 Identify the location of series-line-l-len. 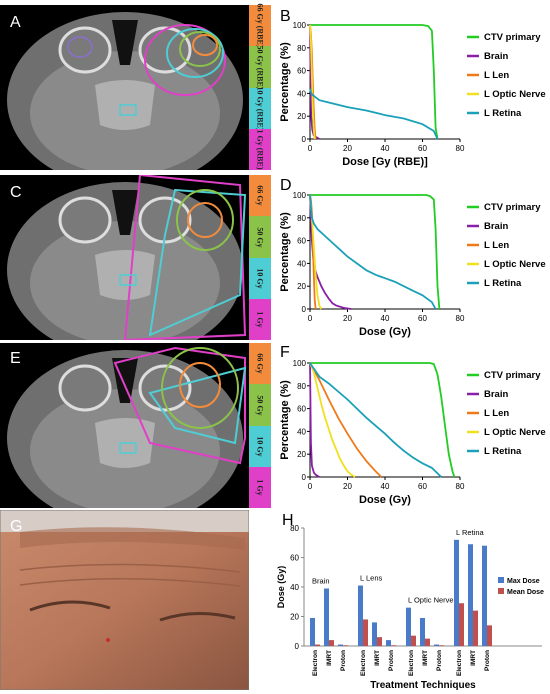
(345, 420).